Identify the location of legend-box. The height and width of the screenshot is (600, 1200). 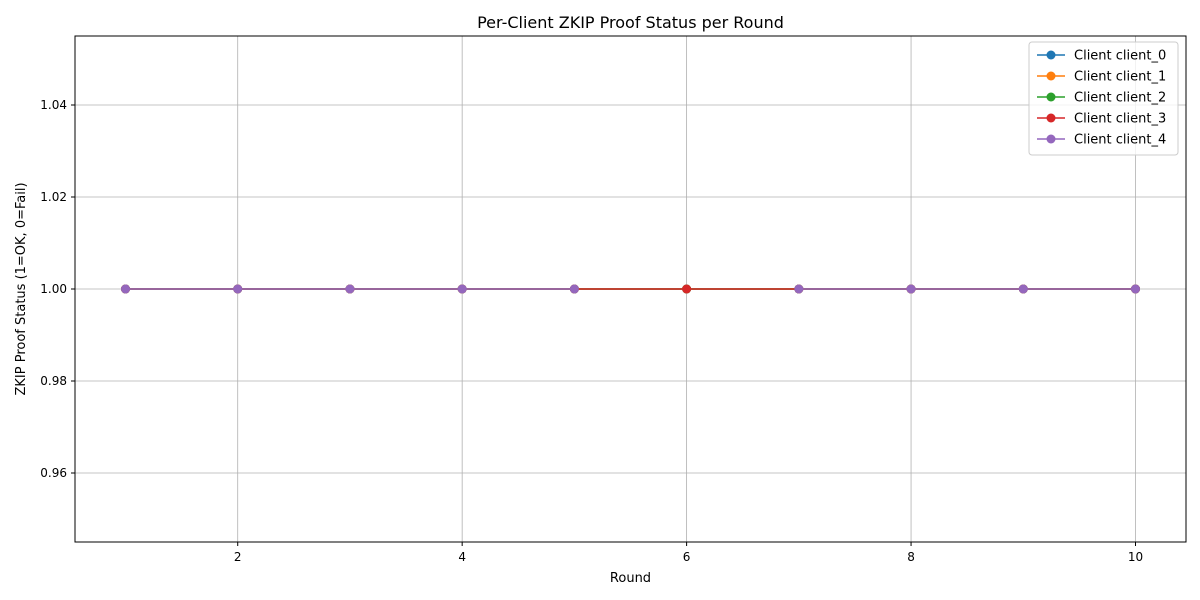
(1103, 98).